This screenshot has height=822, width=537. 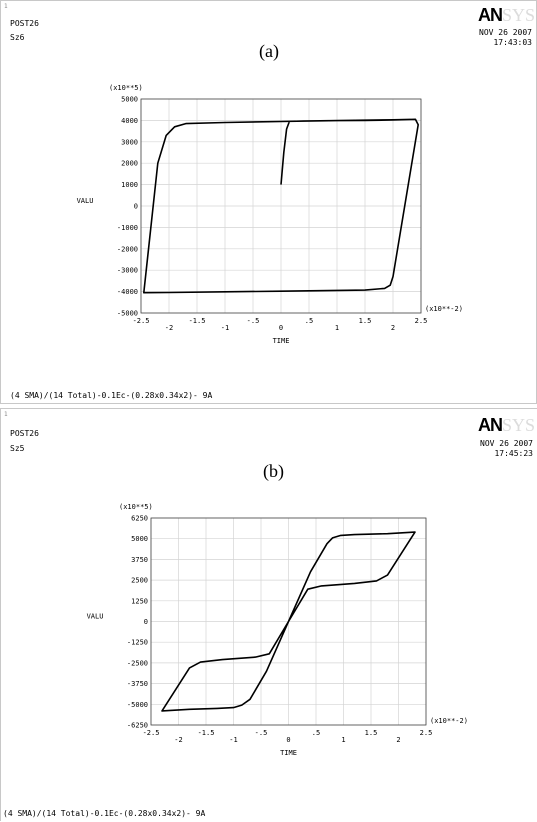 I want to click on variable-name: Sz5, so click(x=17, y=448).